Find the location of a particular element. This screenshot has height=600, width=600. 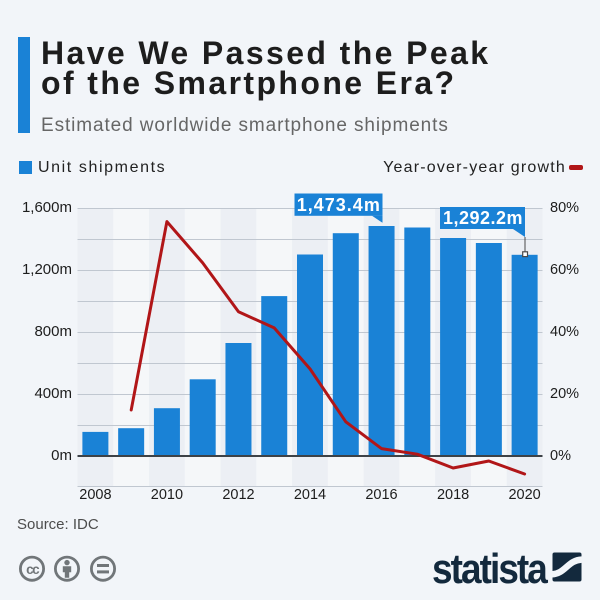

svg-text: 2016 is located at coordinates (381, 495).